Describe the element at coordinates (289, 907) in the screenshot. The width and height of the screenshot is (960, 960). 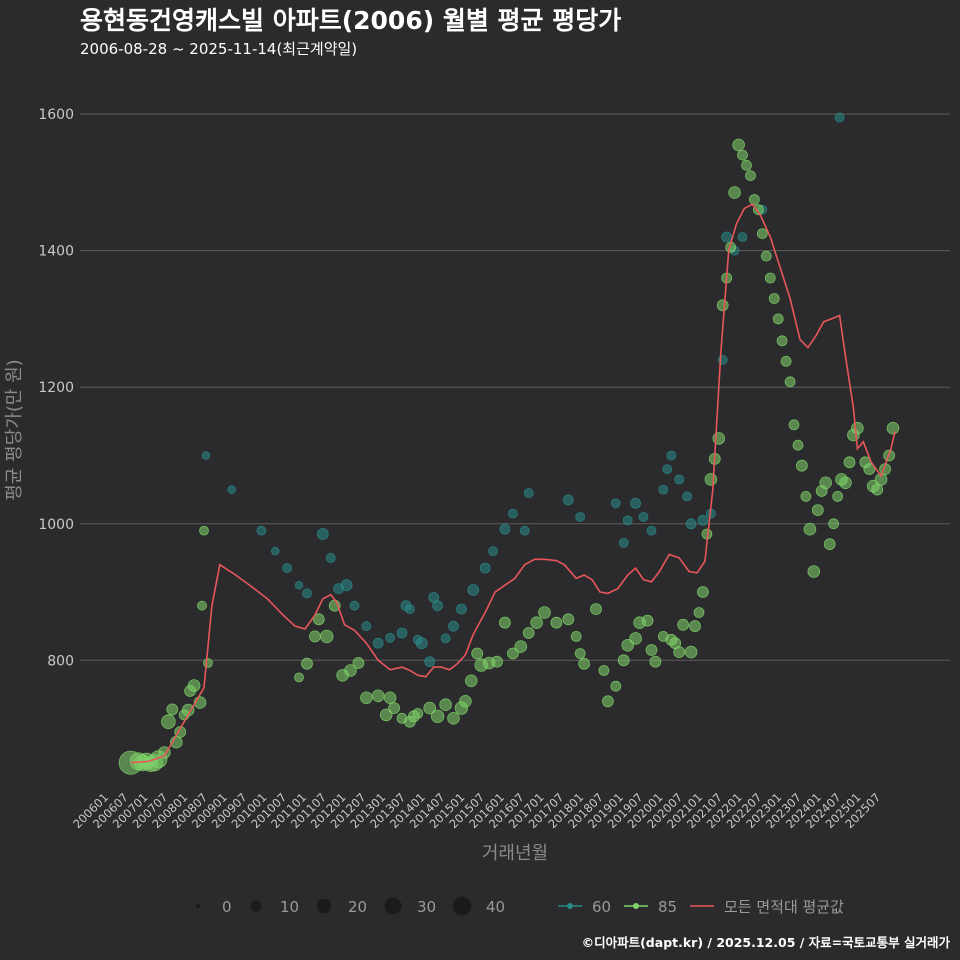
I see `legend-size-label: 10` at that location.